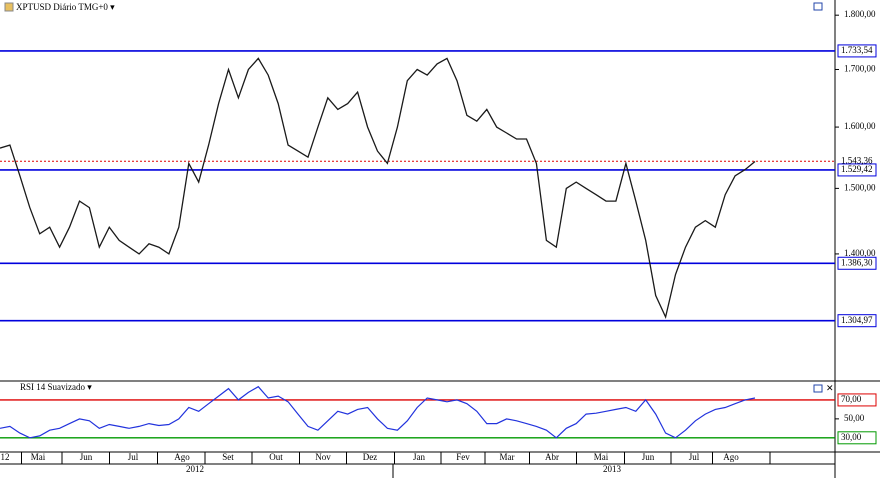 The image size is (880, 483). What do you see at coordinates (860, 69) in the screenshot?
I see `y-tick-label: 1.700,00` at bounding box center [860, 69].